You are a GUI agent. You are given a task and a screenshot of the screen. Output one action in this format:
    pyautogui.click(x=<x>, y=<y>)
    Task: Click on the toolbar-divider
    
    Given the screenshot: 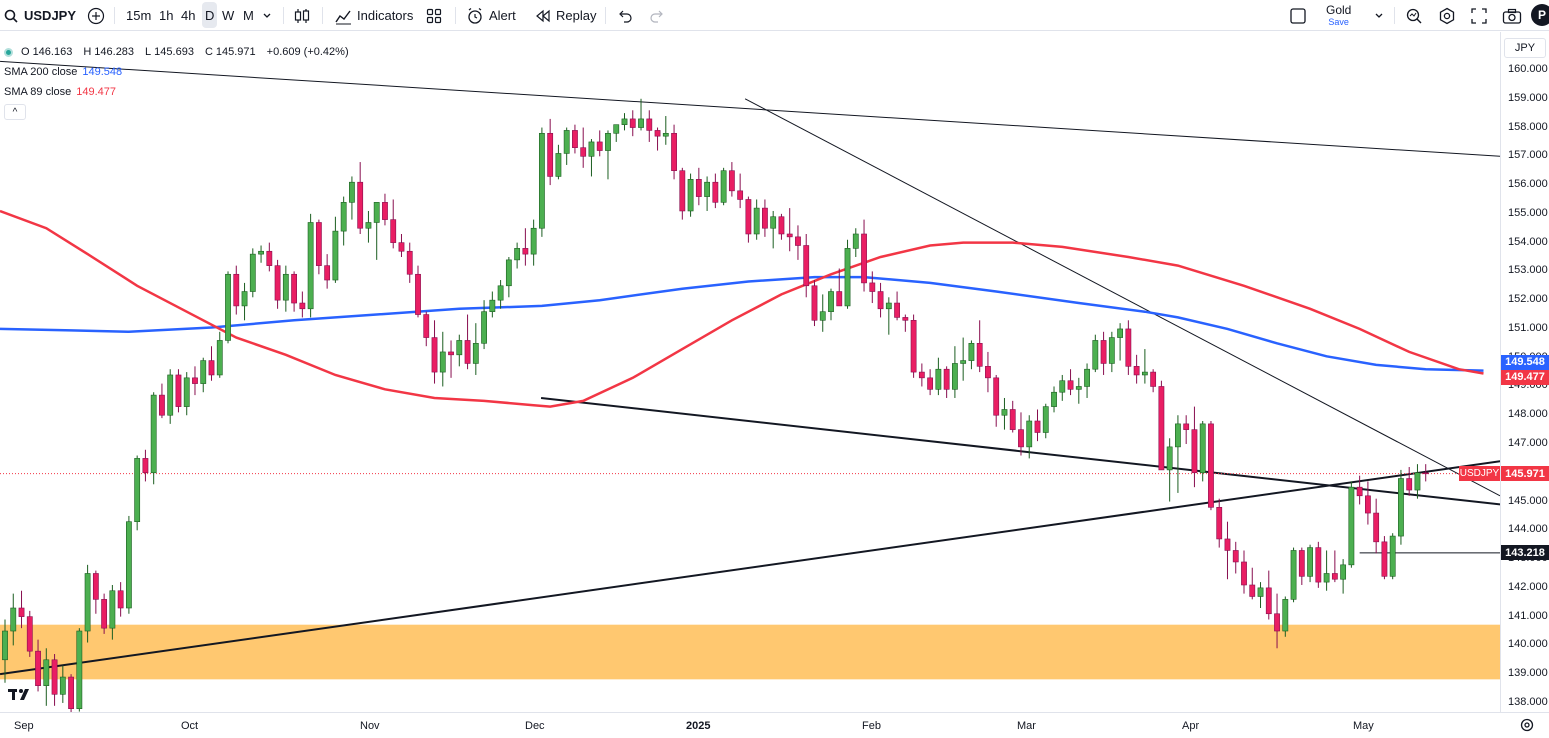 What is the action you would take?
    pyautogui.click(x=1394, y=15)
    